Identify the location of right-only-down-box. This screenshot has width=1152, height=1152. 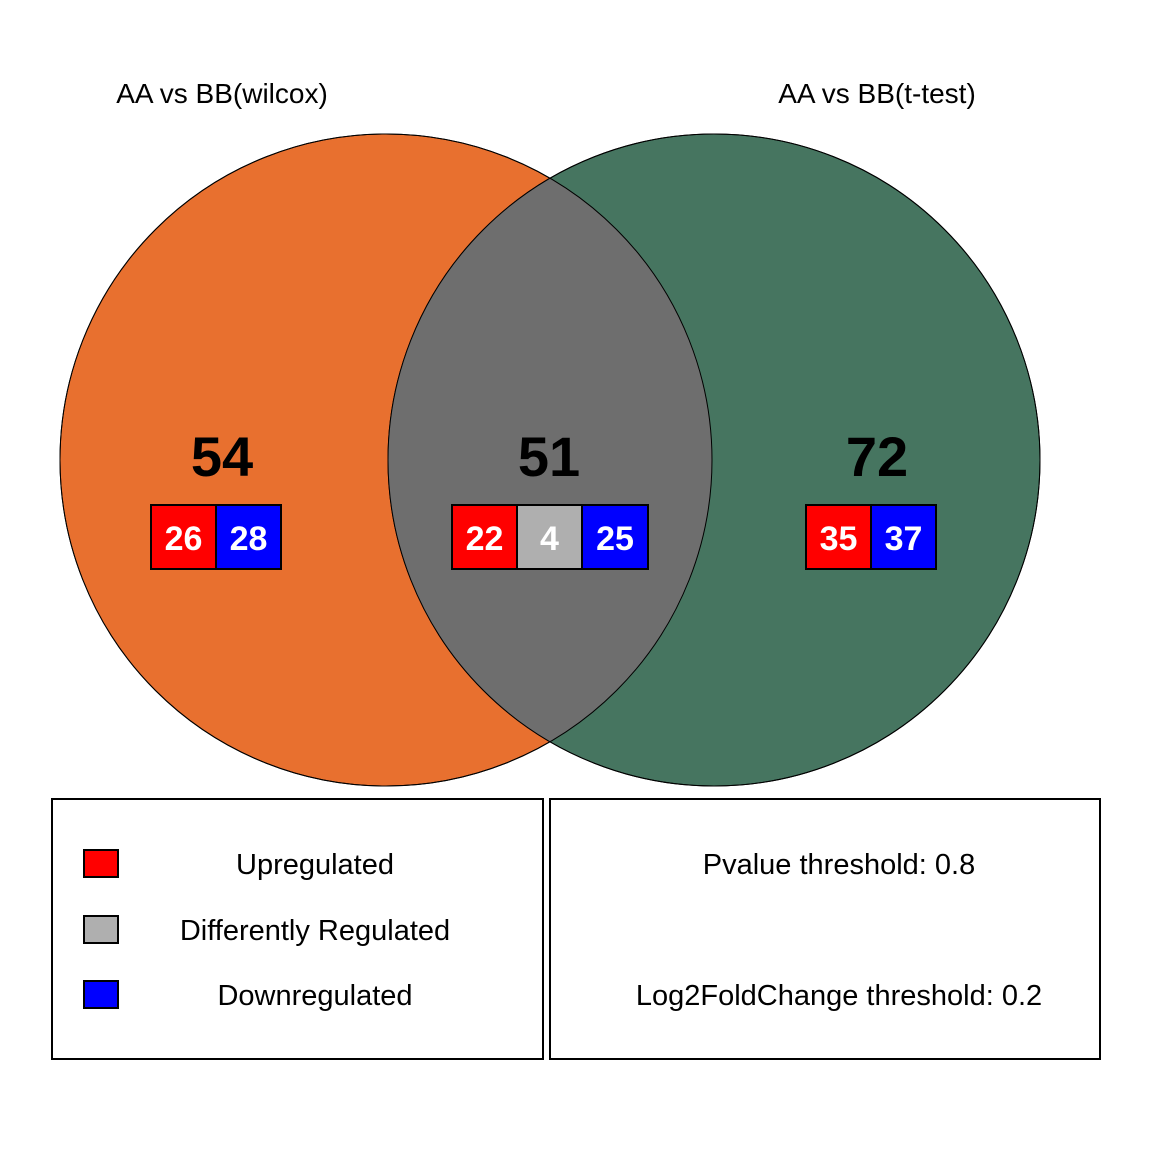
(903, 537).